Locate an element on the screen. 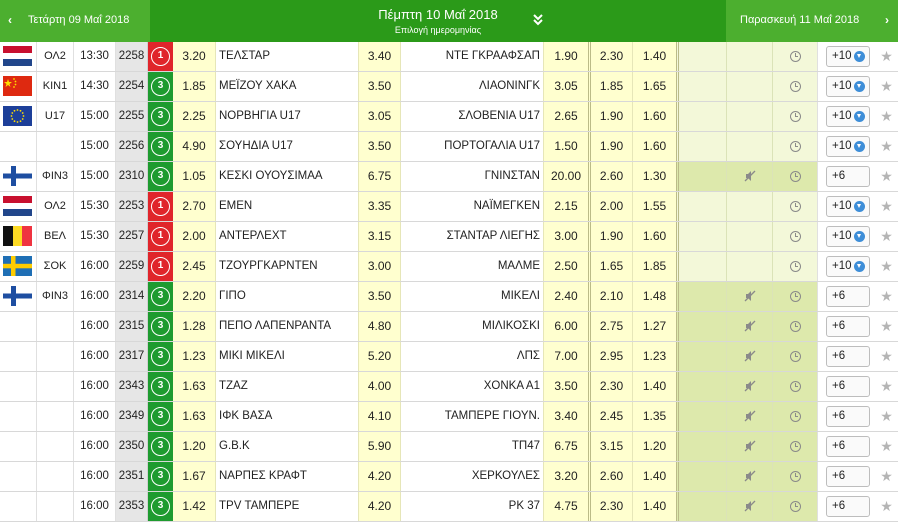  odd-over: 1.30 is located at coordinates (654, 176).